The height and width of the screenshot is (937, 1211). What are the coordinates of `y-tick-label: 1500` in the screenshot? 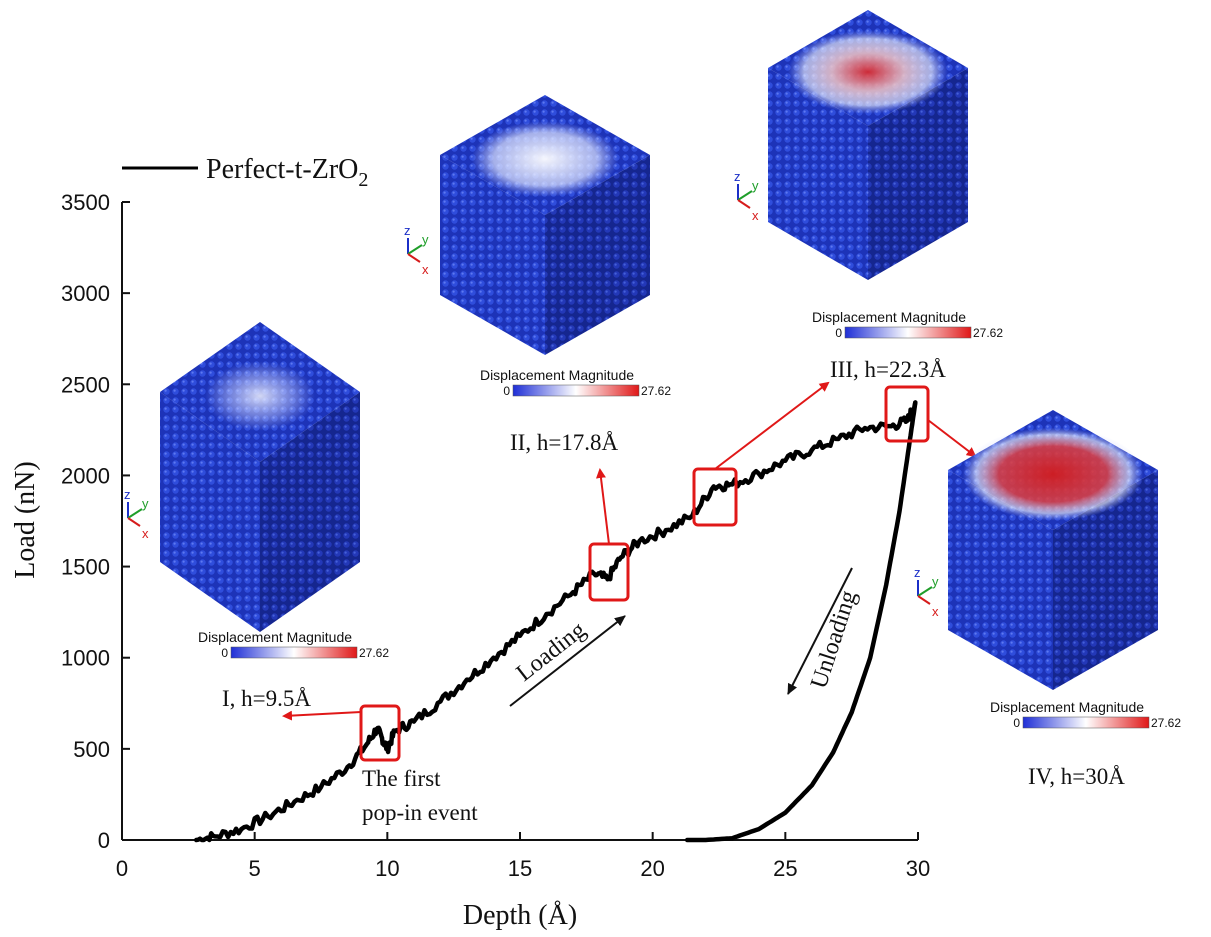 It's located at (85, 567).